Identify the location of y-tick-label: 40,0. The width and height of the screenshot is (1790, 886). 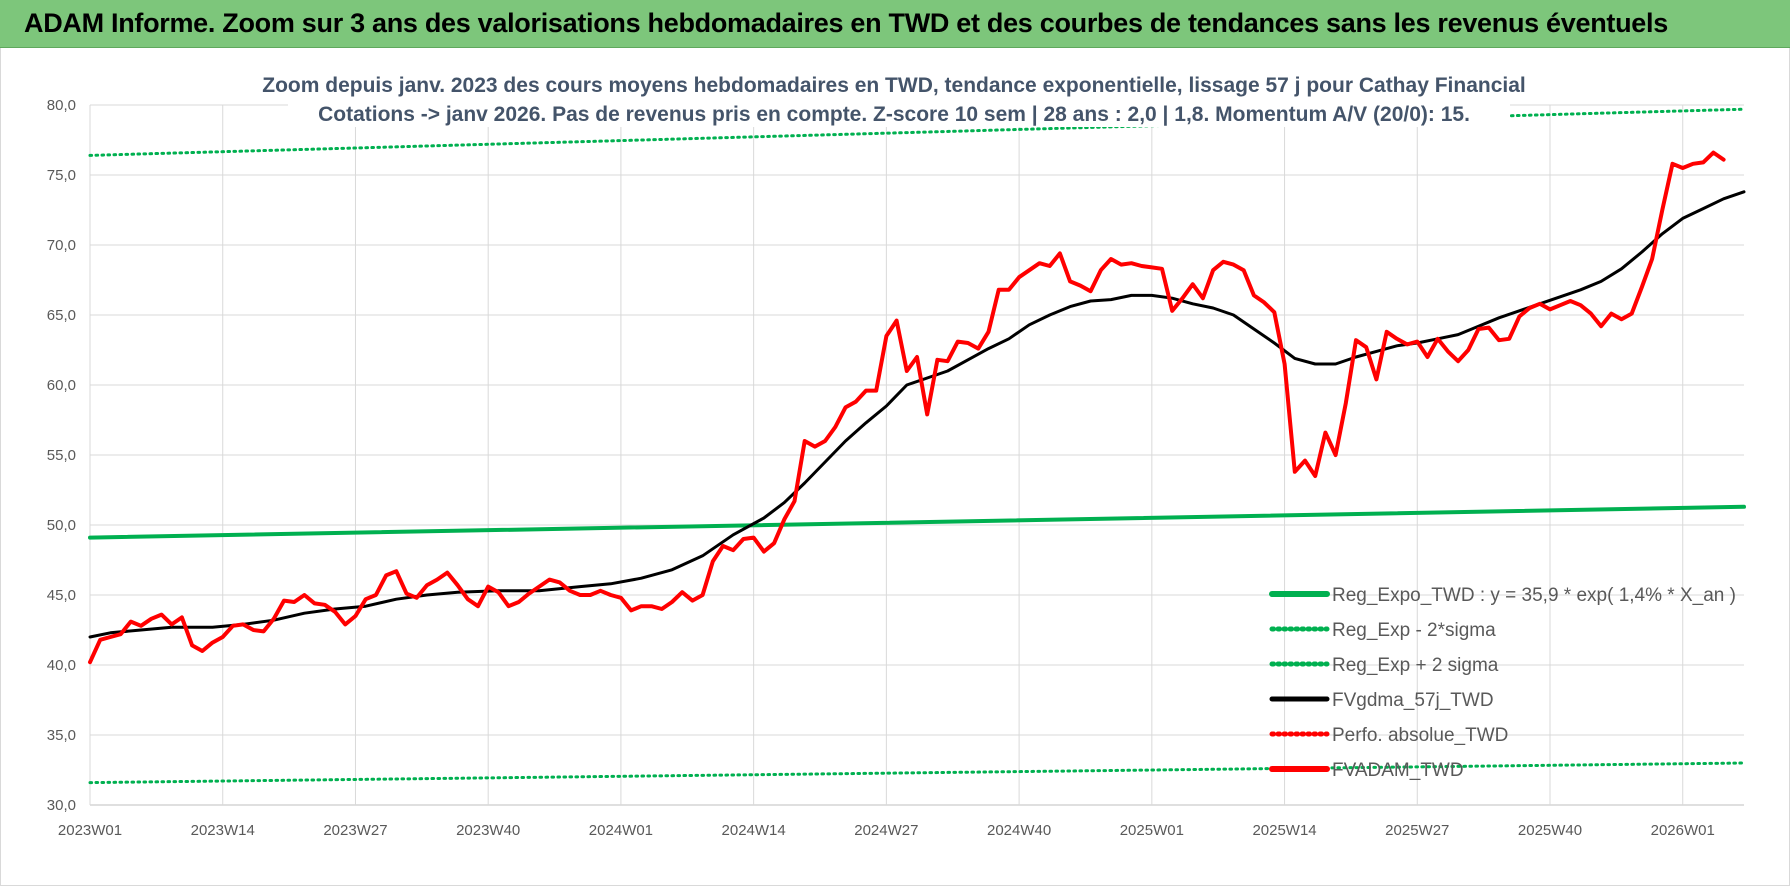
(61, 665).